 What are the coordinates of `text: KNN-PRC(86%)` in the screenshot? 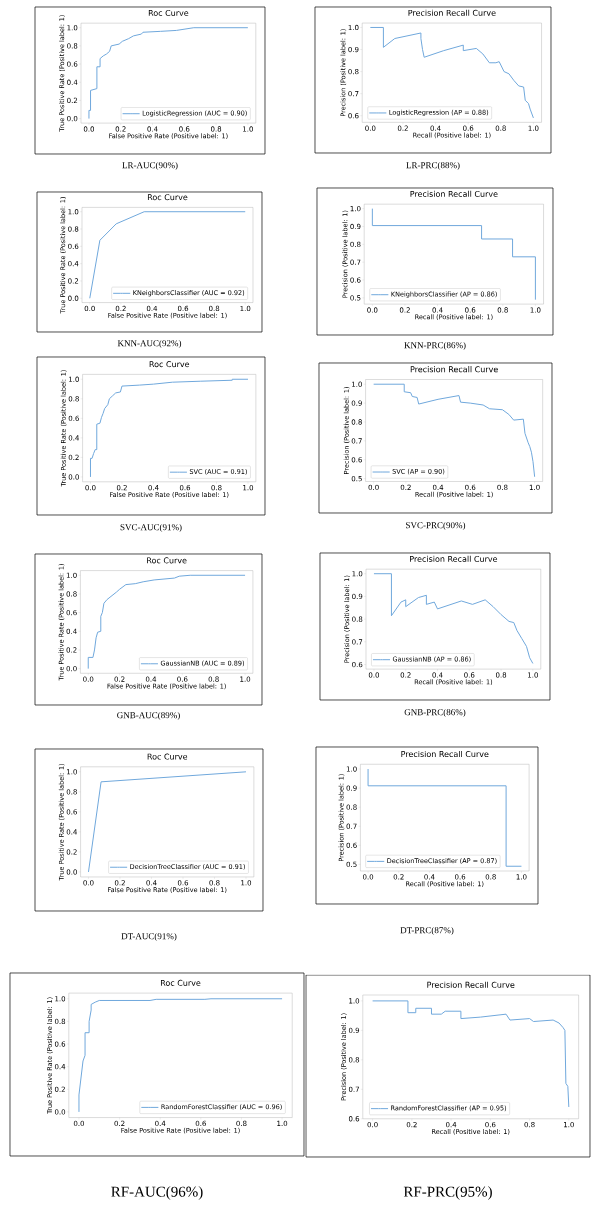 It's located at (435, 346).